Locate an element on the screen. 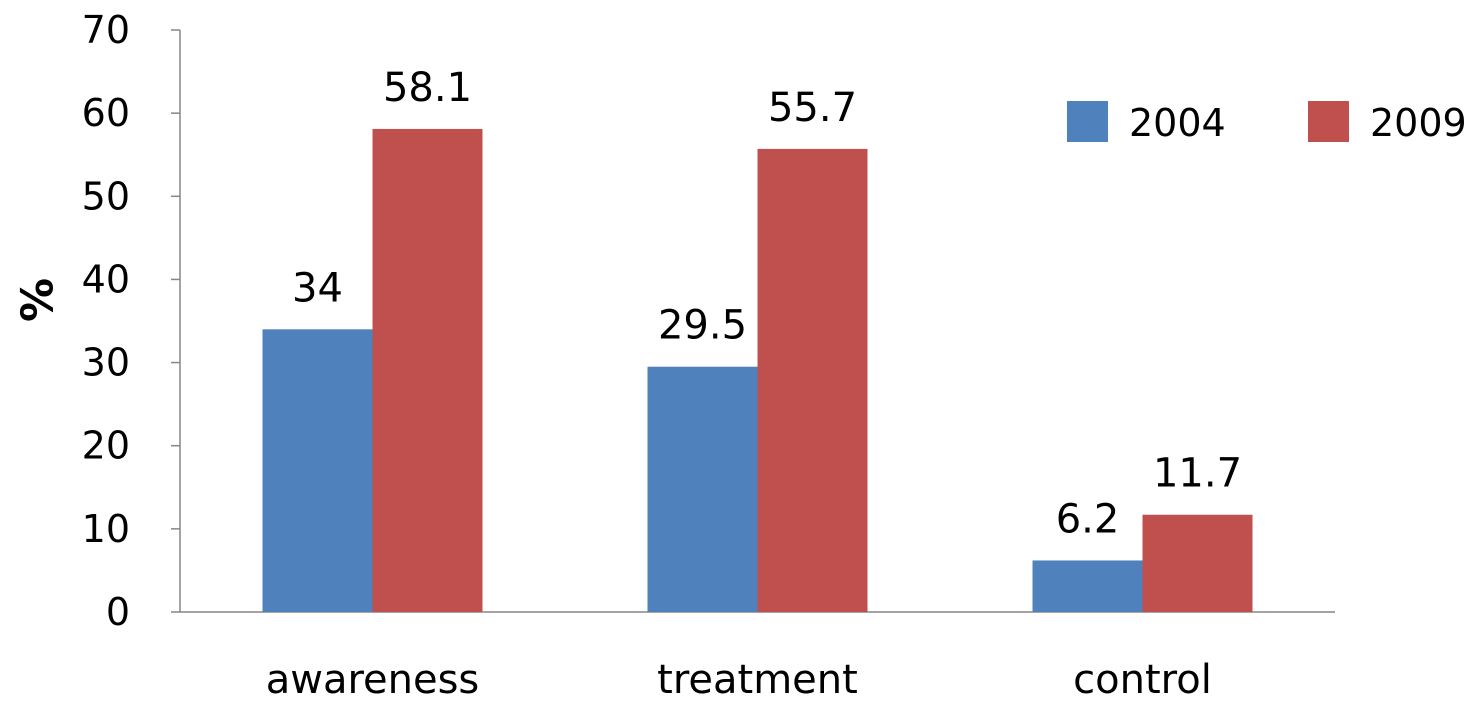 This screenshot has height=701, width=1482. data-label-2004-treatment: 29.5 is located at coordinates (702, 326).